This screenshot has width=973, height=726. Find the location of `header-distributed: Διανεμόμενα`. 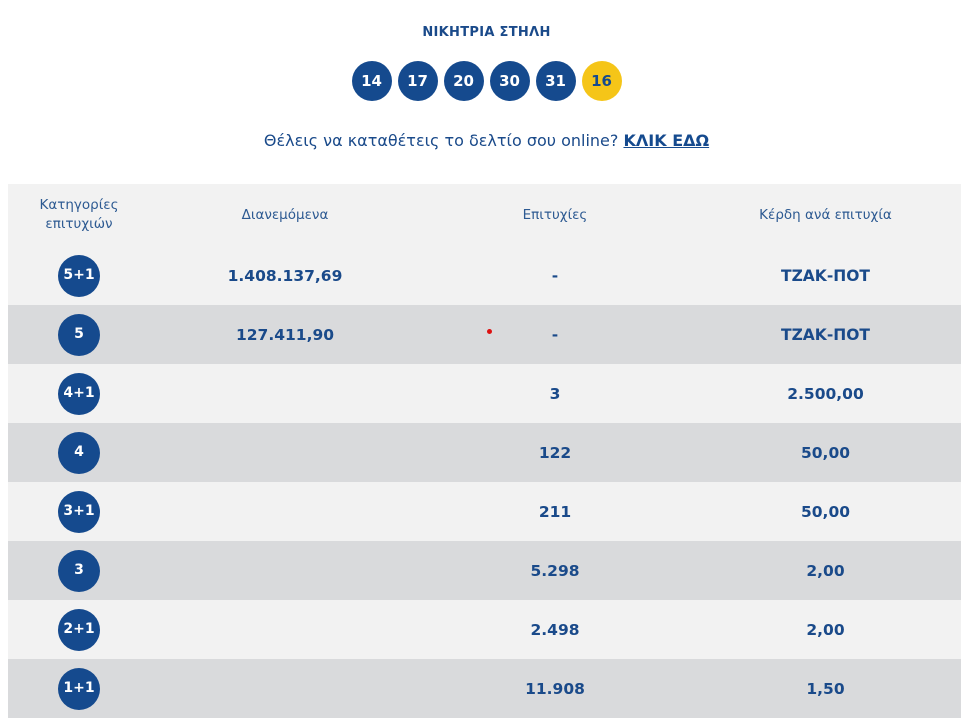

header-distributed: Διανεμόμενα is located at coordinates (285, 215).